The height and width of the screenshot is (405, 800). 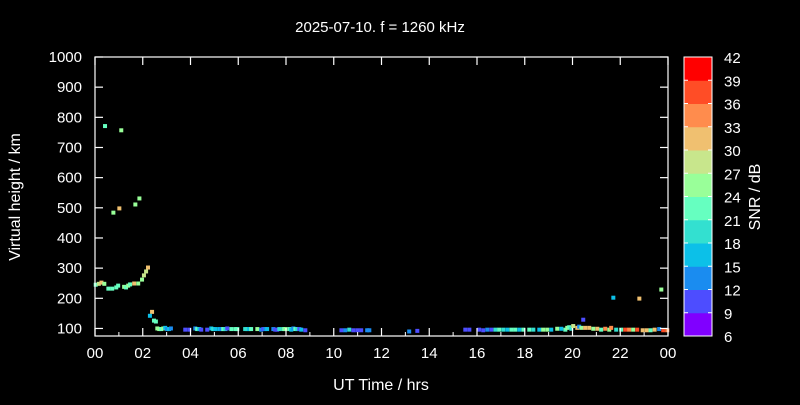 What do you see at coordinates (755, 197) in the screenshot?
I see `colorbar-label: SNR / dB` at bounding box center [755, 197].